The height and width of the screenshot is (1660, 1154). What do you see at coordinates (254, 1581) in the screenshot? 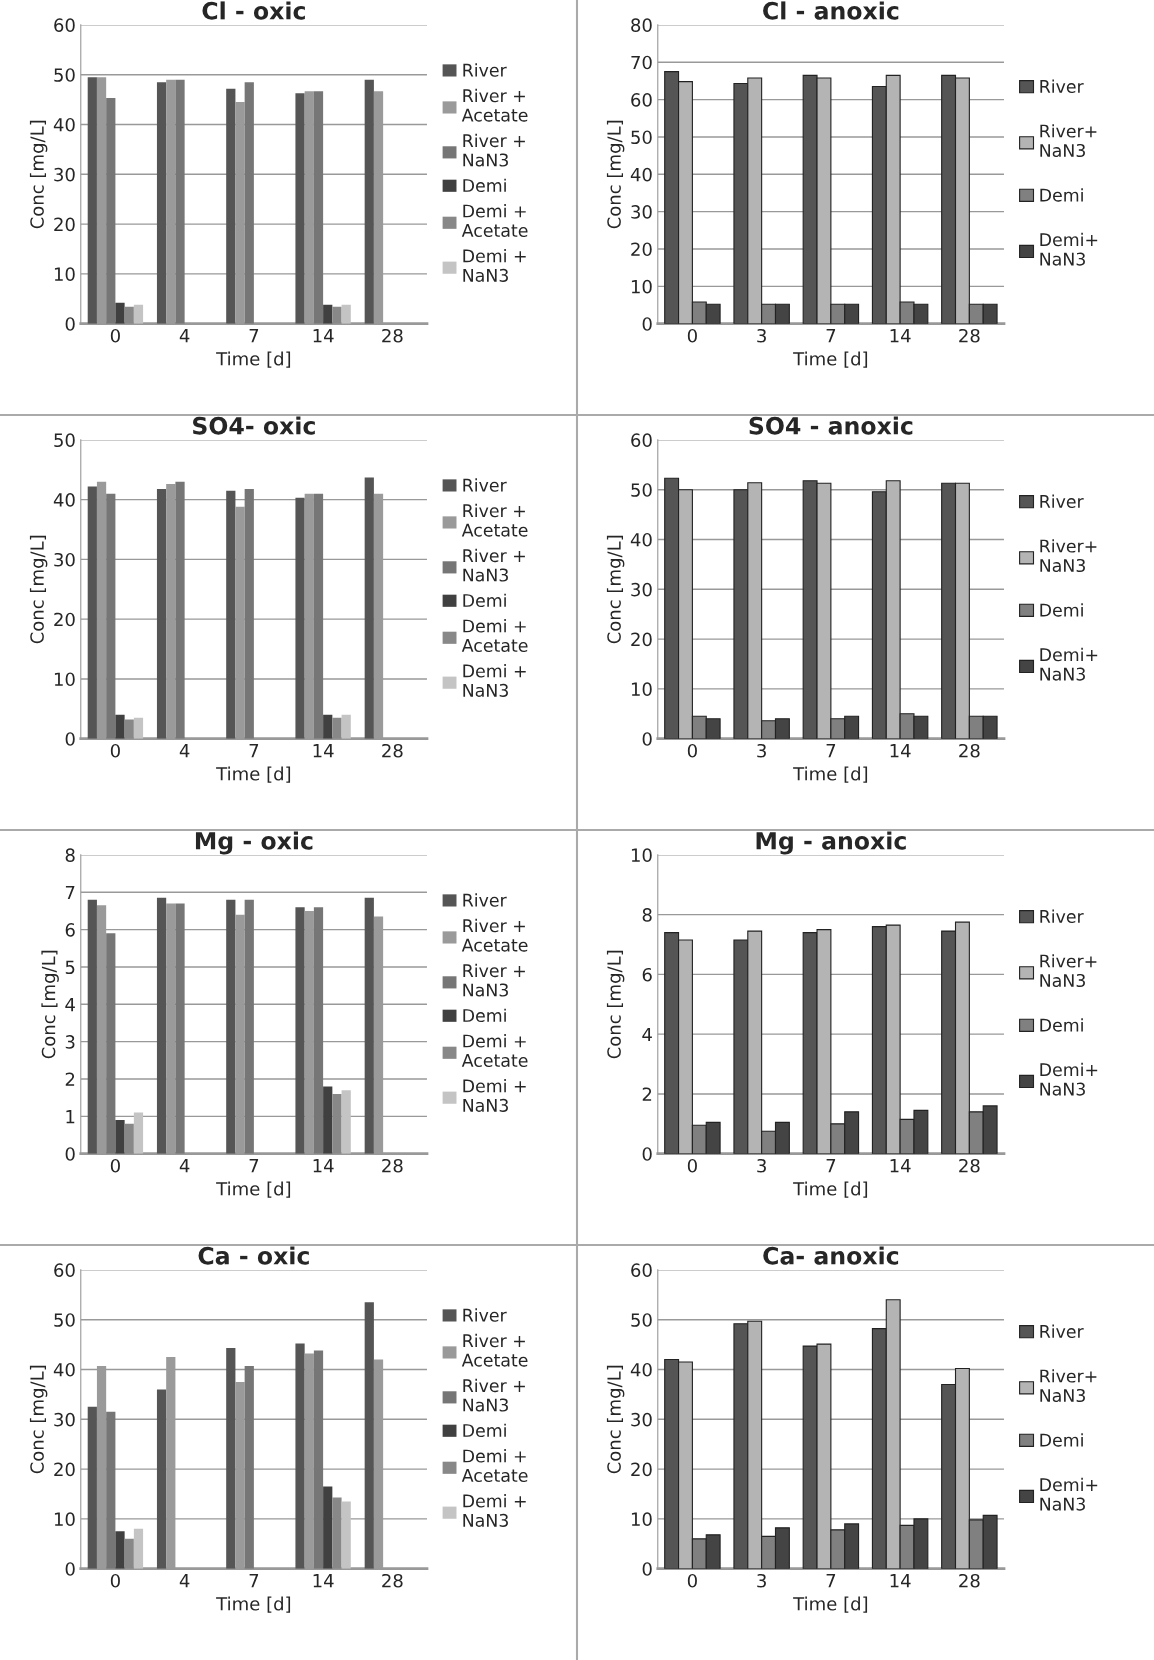
I see `x-tick-label: 7` at bounding box center [254, 1581].